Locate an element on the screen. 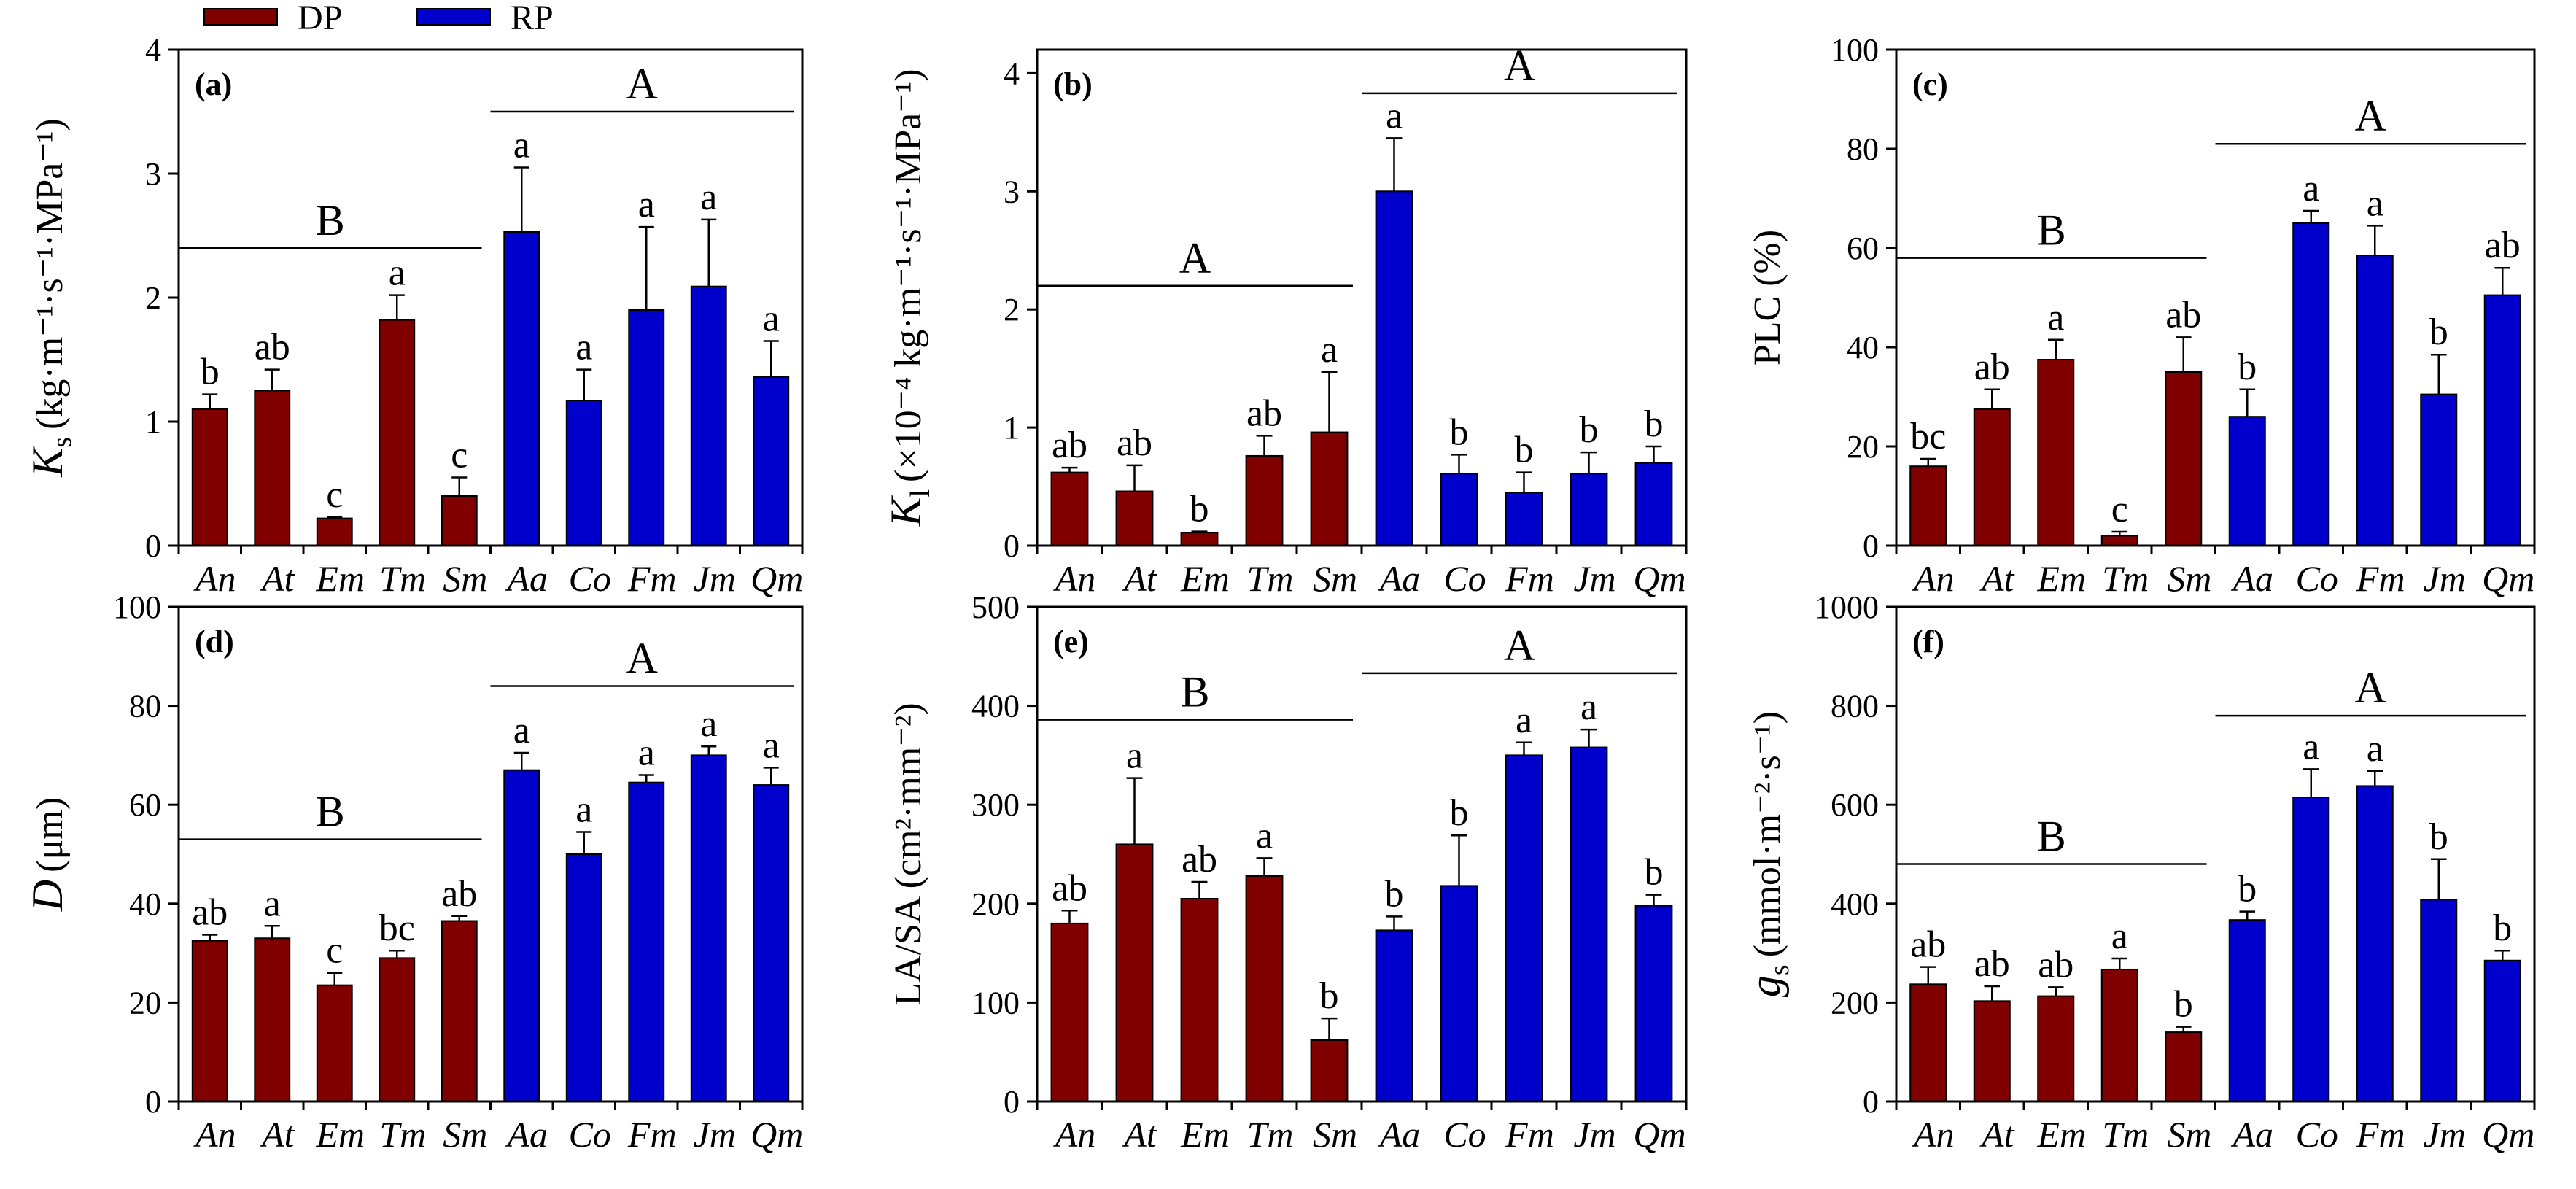 This screenshot has width=2576, height=1189. y-tick-label: 1000 is located at coordinates (1847, 607).